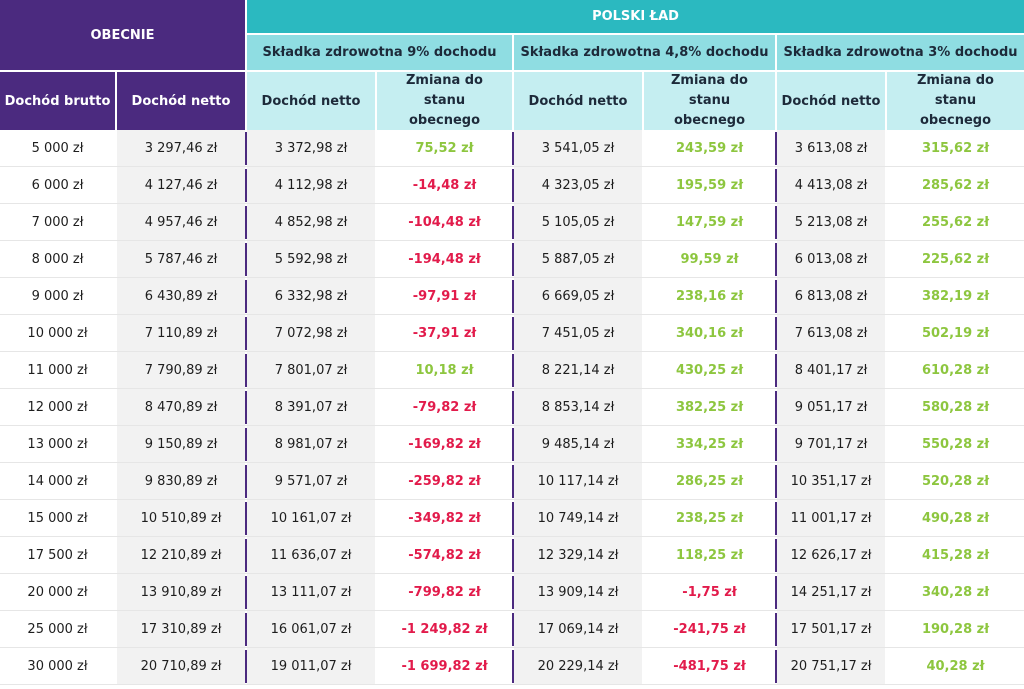  Describe the element at coordinates (955, 481) in the screenshot. I see `cell-change-3: 520,28 zł` at that location.